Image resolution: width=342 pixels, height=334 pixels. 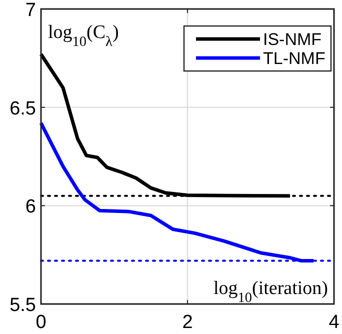 I want to click on x-axis-title: log$_{10}$(iteration), so click(x=271, y=292).